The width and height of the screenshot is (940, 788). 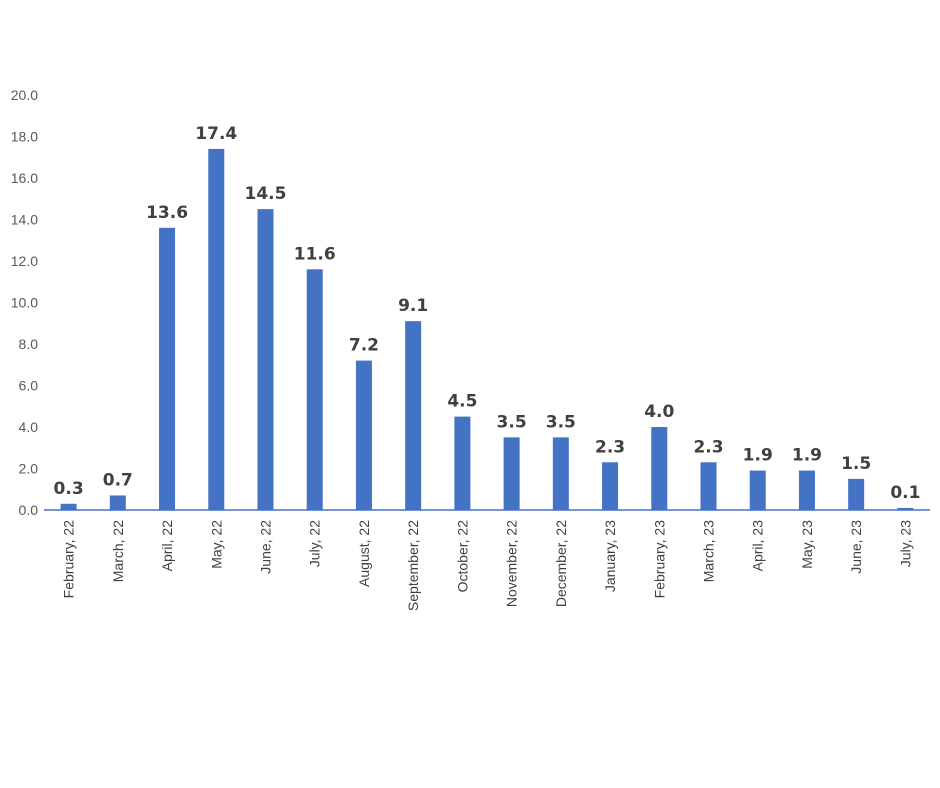 I want to click on category-label: September, 22, so click(x=413, y=565).